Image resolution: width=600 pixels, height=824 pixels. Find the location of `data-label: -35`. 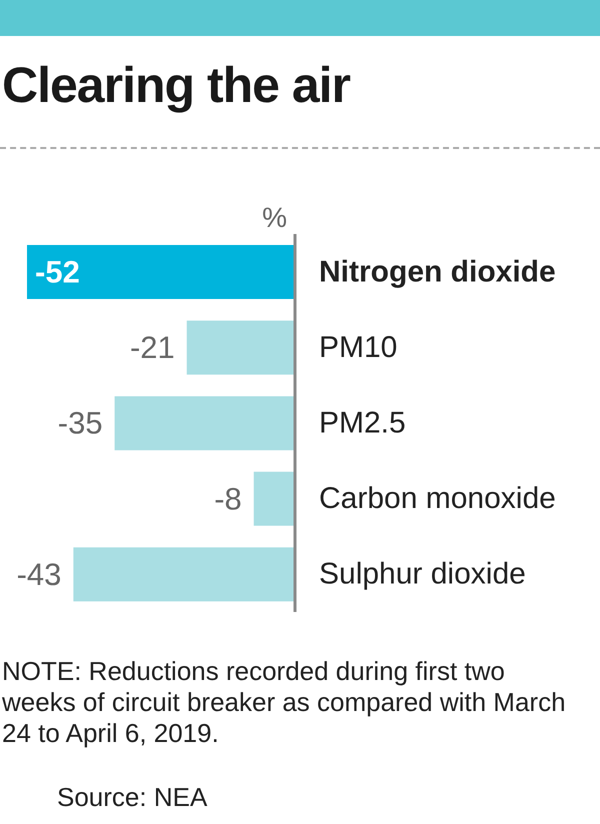

data-label: -35 is located at coordinates (80, 423).